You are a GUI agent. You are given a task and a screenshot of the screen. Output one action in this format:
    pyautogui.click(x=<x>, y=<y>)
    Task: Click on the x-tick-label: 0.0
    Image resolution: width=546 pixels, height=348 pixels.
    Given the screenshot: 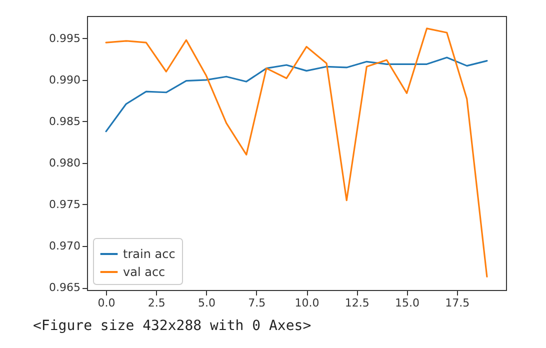 What is the action you would take?
    pyautogui.click(x=107, y=303)
    